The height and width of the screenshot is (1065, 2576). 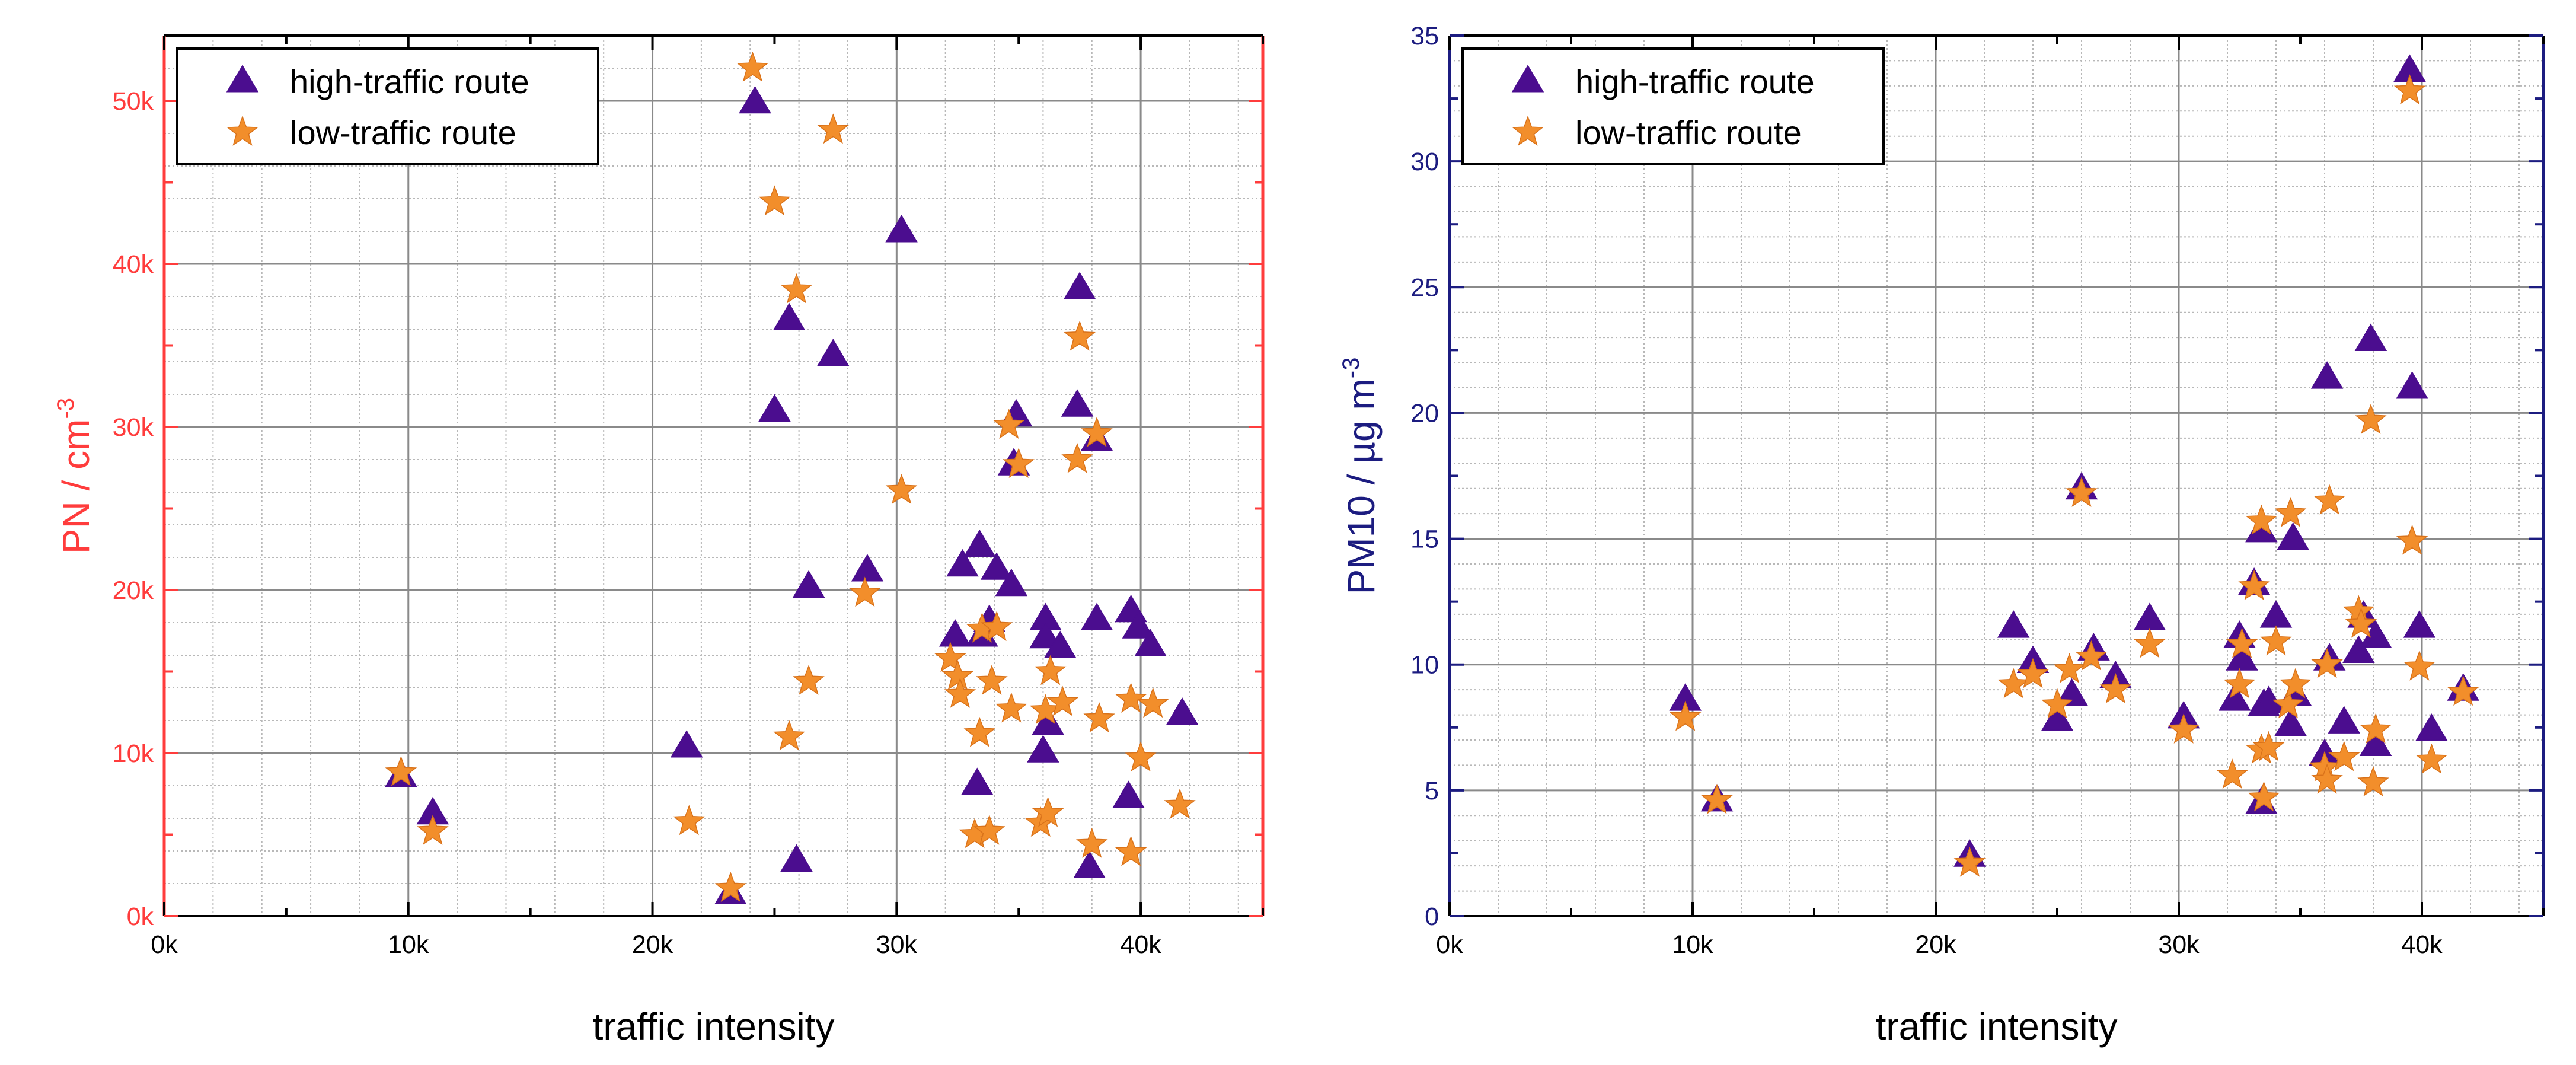 What do you see at coordinates (1424, 666) in the screenshot?
I see `y-tick-label: 10` at bounding box center [1424, 666].